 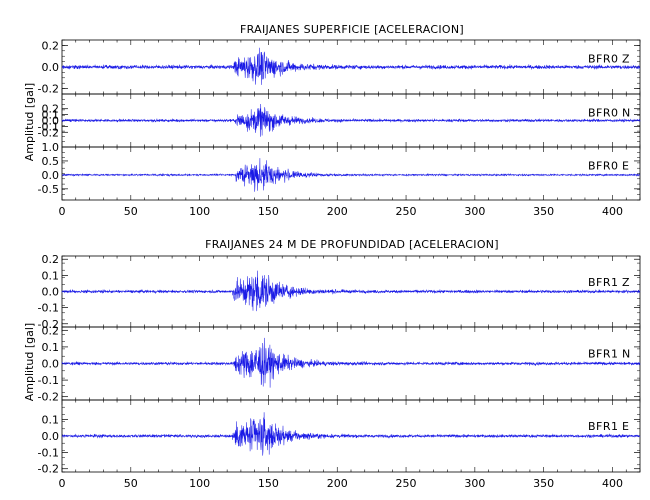 What do you see at coordinates (352, 29) in the screenshot?
I see `chart-title-surface: FRAIJANES SUPERFICIE [ACELERACION]` at bounding box center [352, 29].